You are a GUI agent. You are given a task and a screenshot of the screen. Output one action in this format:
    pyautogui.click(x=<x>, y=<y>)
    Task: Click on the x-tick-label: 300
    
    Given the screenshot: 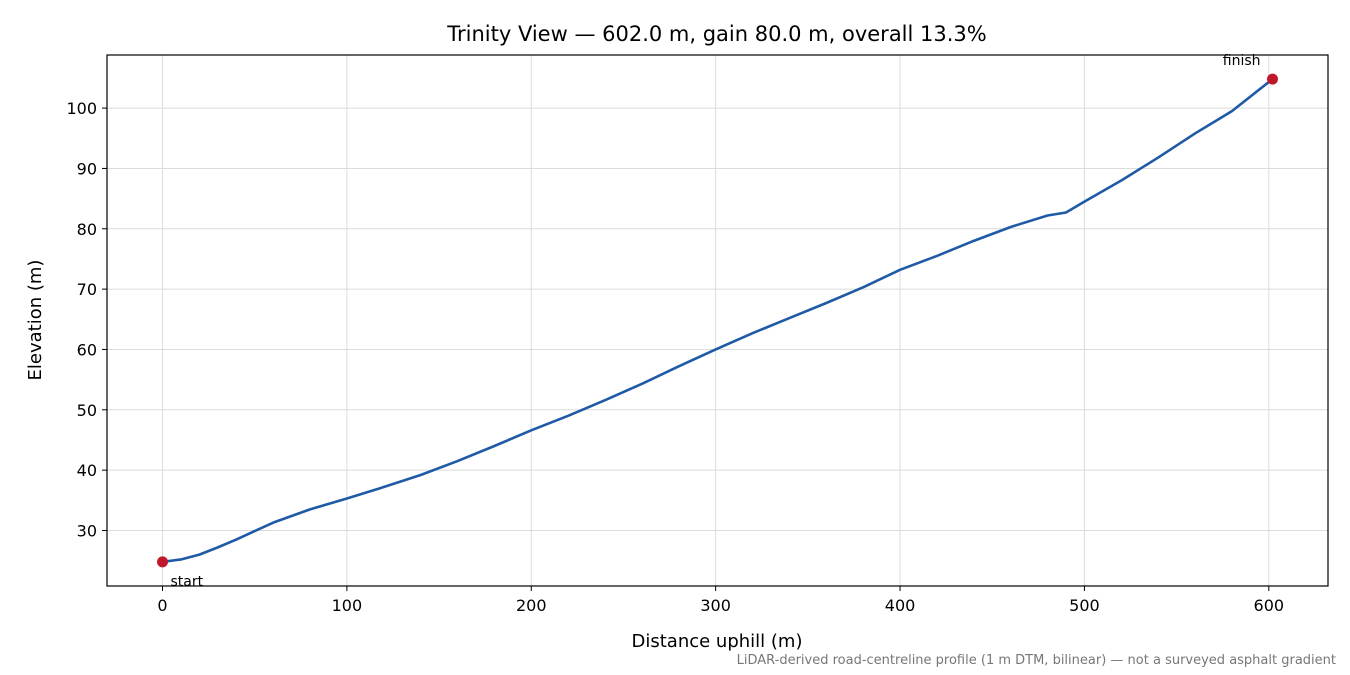 What is the action you would take?
    pyautogui.click(x=715, y=605)
    